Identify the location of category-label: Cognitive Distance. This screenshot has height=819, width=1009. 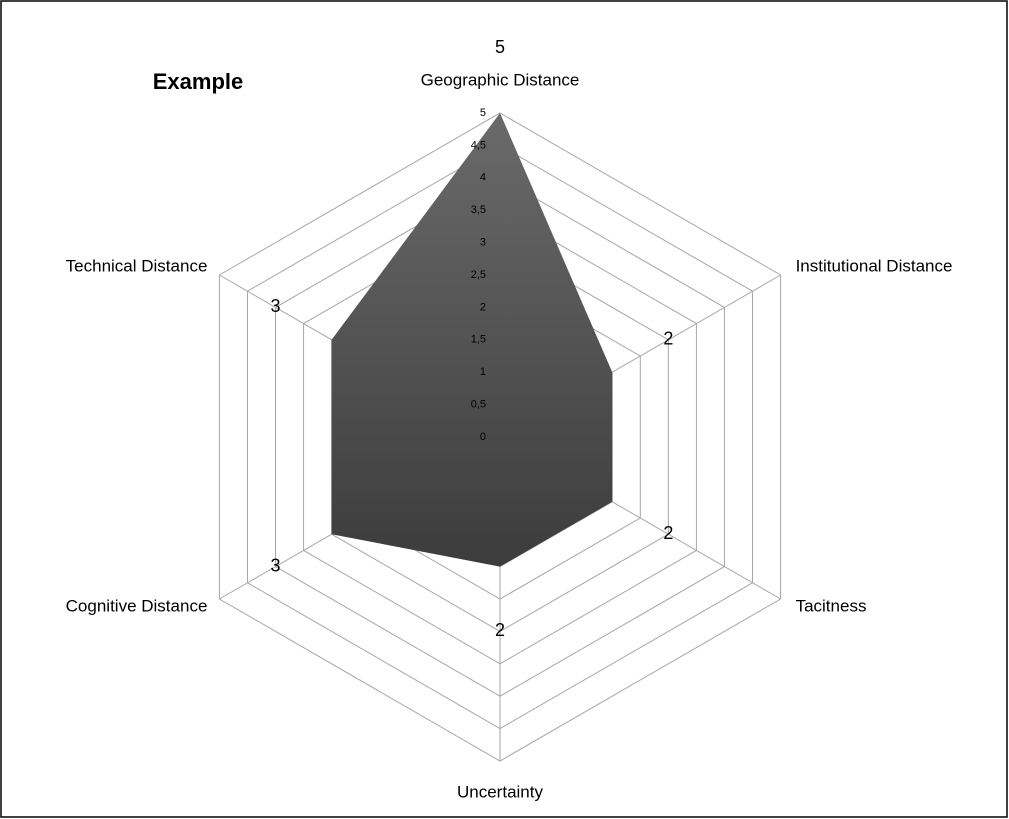
(137, 605).